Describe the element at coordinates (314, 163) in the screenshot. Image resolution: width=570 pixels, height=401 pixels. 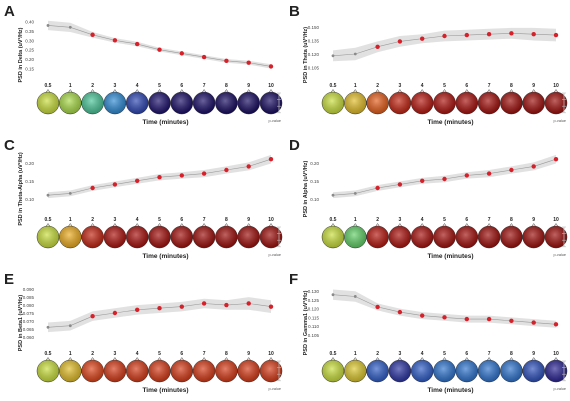
I see `y-tick-label: 0.20` at that location.